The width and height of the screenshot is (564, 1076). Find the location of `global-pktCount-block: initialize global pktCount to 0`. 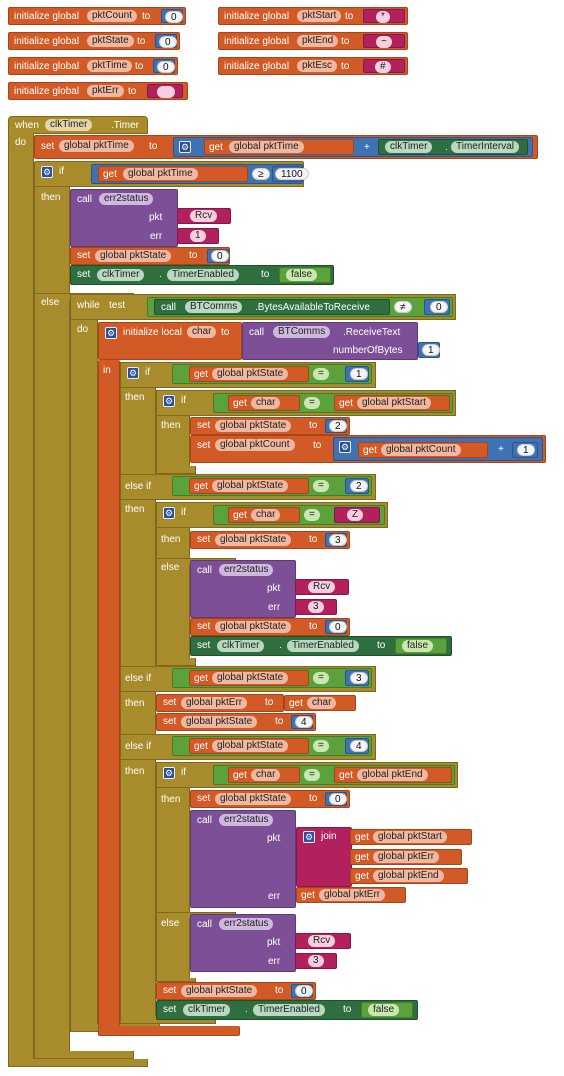

global-pktCount-block: initialize global pktCount to 0 is located at coordinates (97, 16).